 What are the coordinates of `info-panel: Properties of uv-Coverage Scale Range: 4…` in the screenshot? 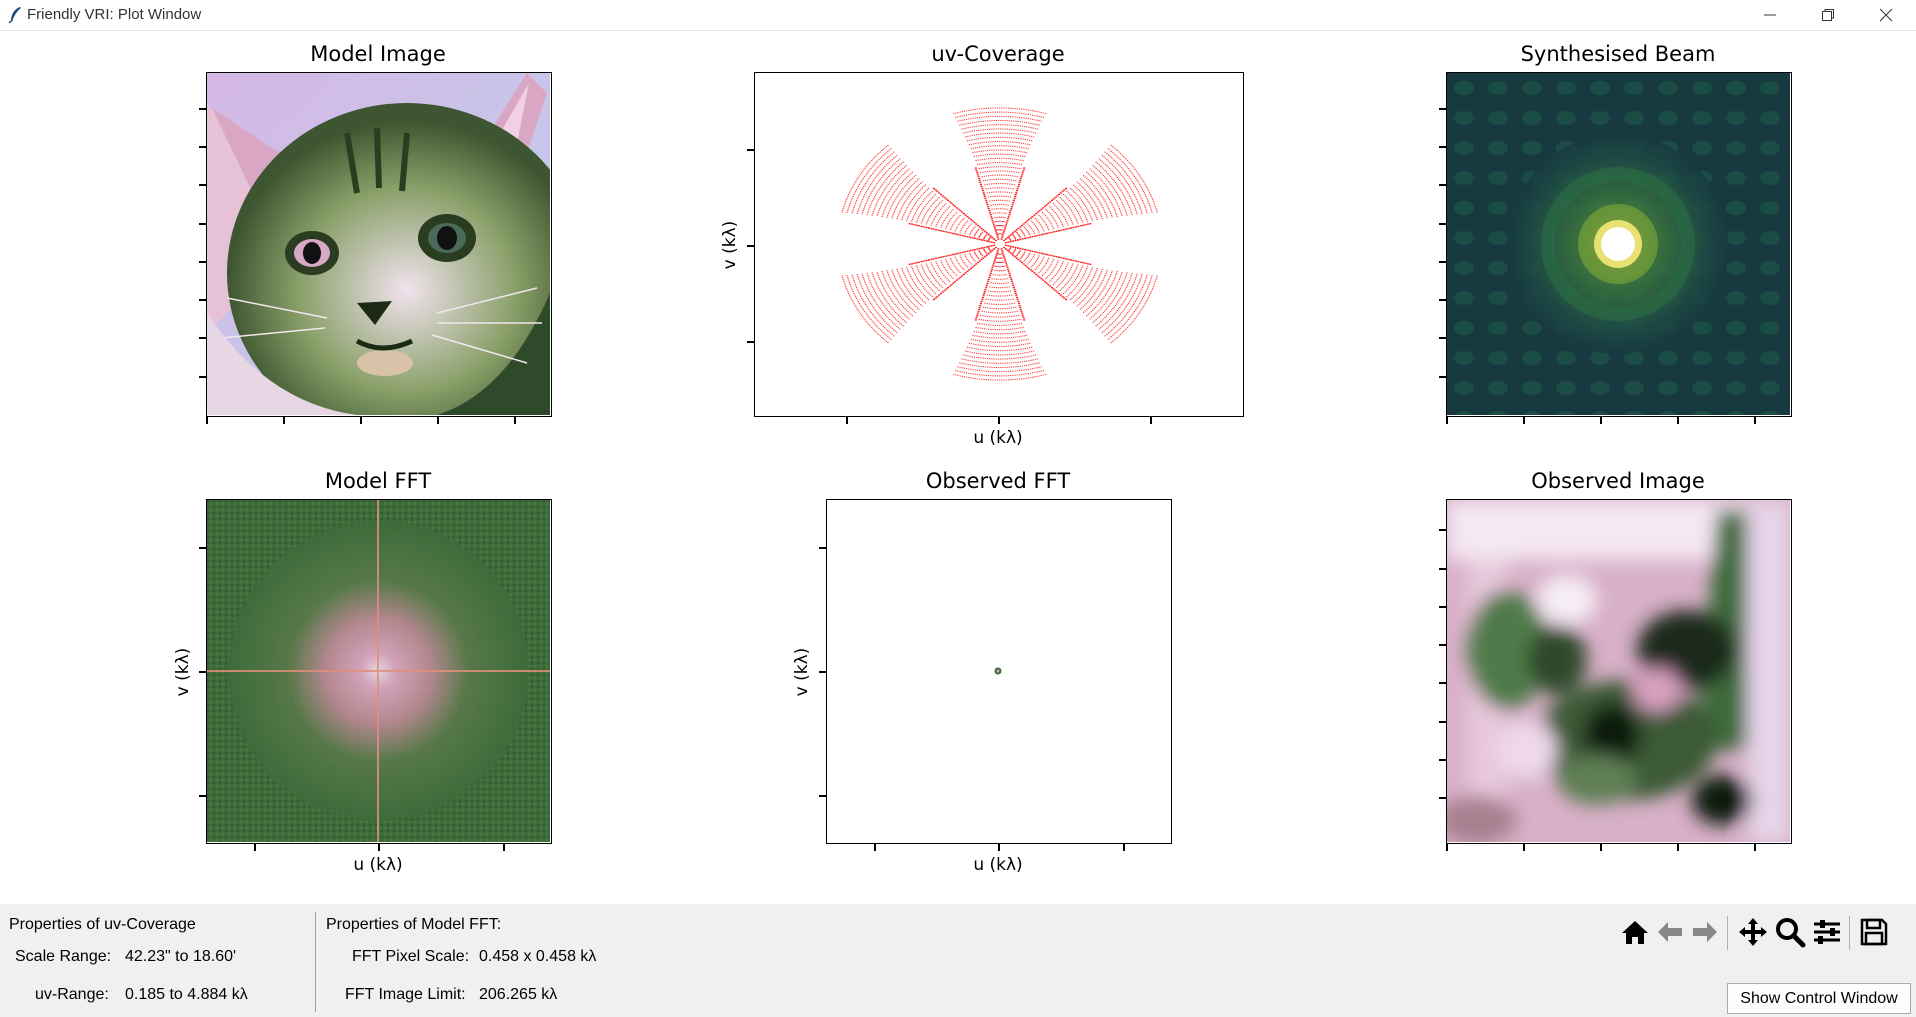 It's located at (958, 960).